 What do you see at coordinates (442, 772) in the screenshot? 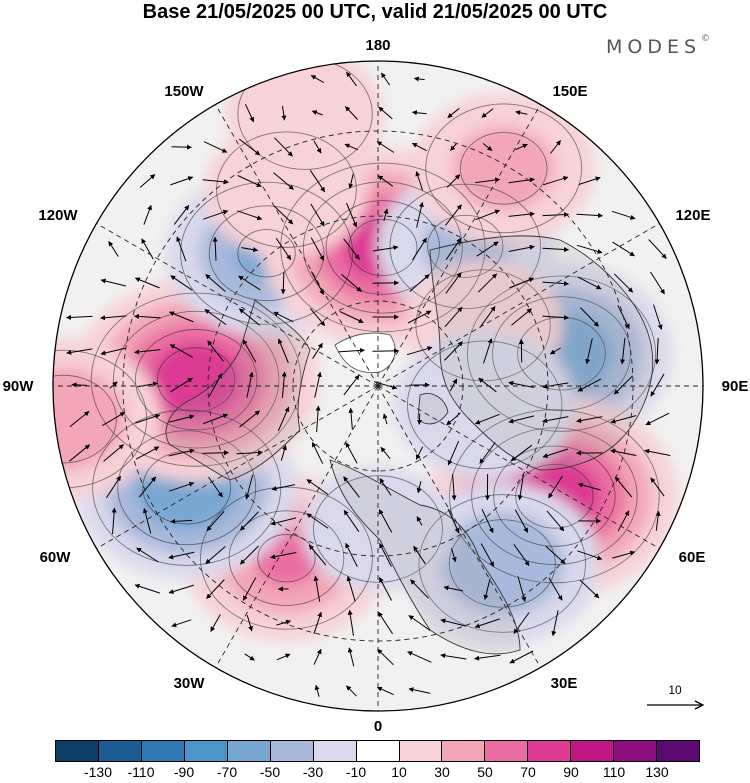
I see `color-scale-tick-label: 30` at bounding box center [442, 772].